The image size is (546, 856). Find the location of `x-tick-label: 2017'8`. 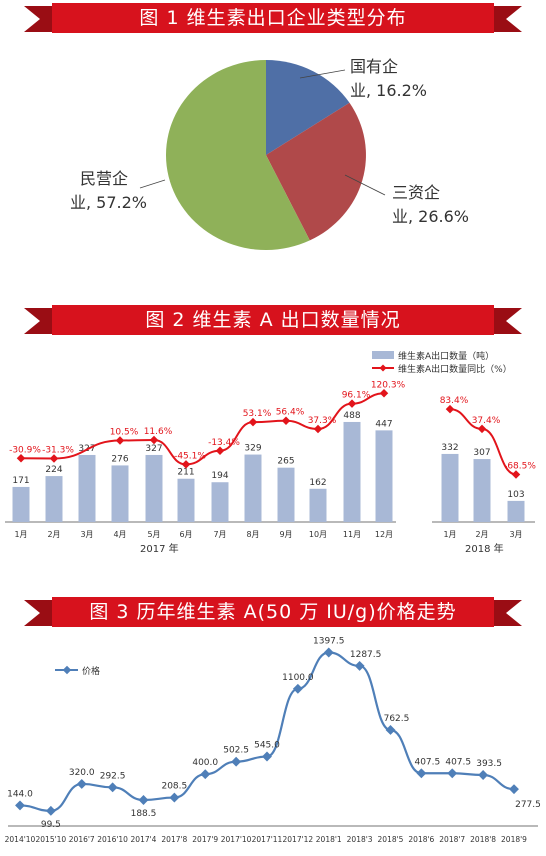

x-tick-label: 2017'8 is located at coordinates (174, 839).